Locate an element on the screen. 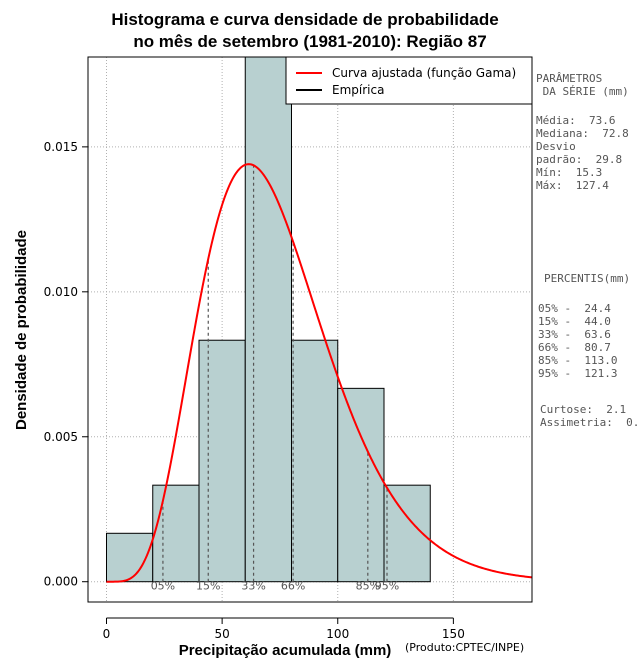 Image resolution: width=640 pixels, height=660 pixels. legend-box is located at coordinates (409, 80).